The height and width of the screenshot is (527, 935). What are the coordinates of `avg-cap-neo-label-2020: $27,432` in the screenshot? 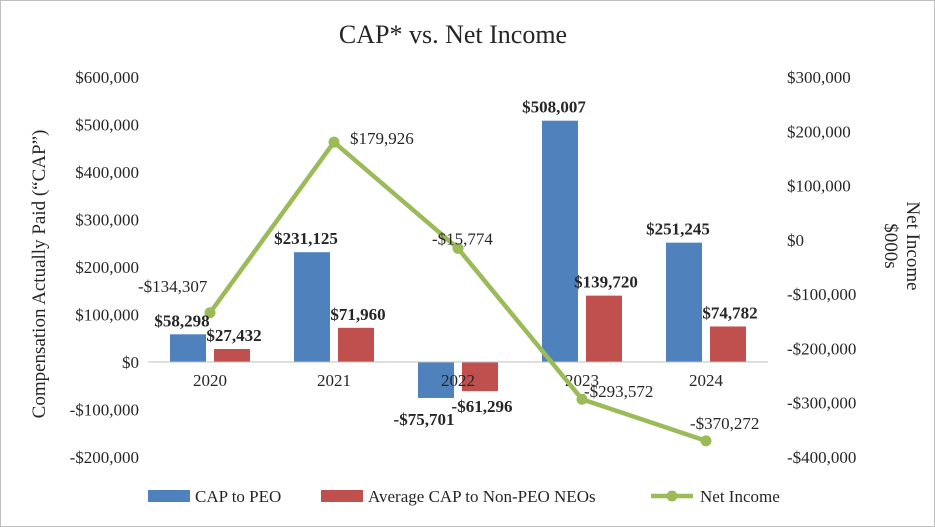 It's located at (233, 335).